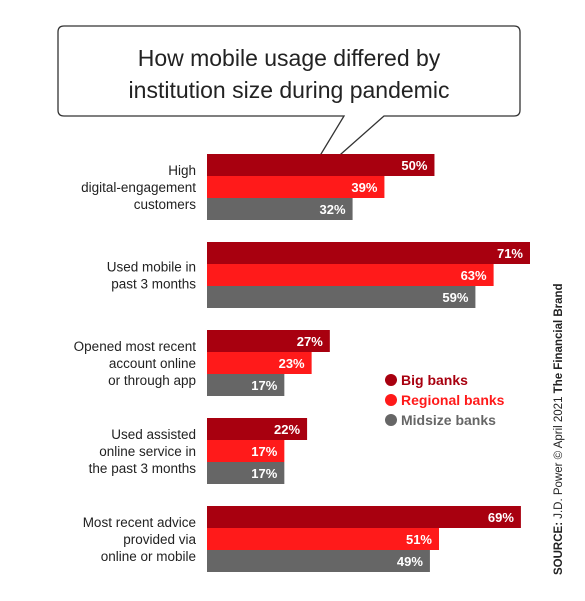 The height and width of the screenshot is (601, 585). I want to click on source-label: SOURCE:, so click(559, 548).